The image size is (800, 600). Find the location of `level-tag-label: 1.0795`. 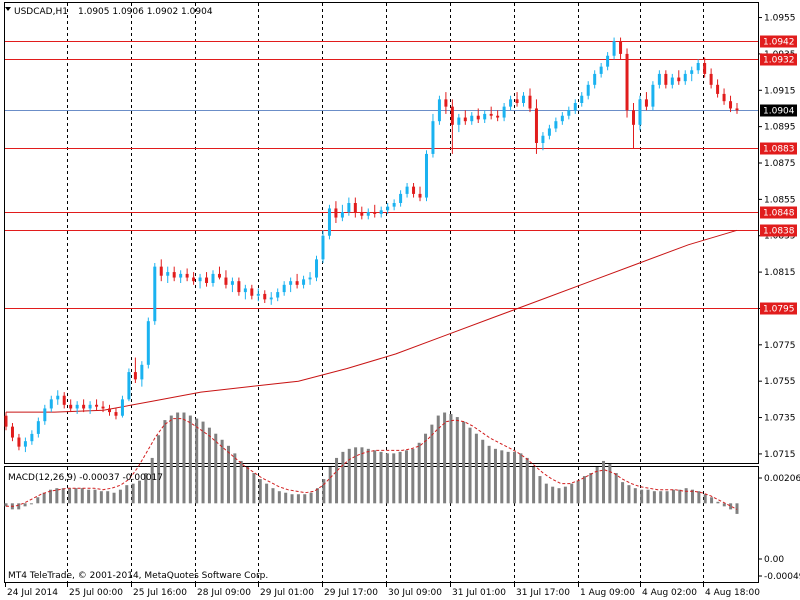

level-tag-label: 1.0795 is located at coordinates (779, 310).